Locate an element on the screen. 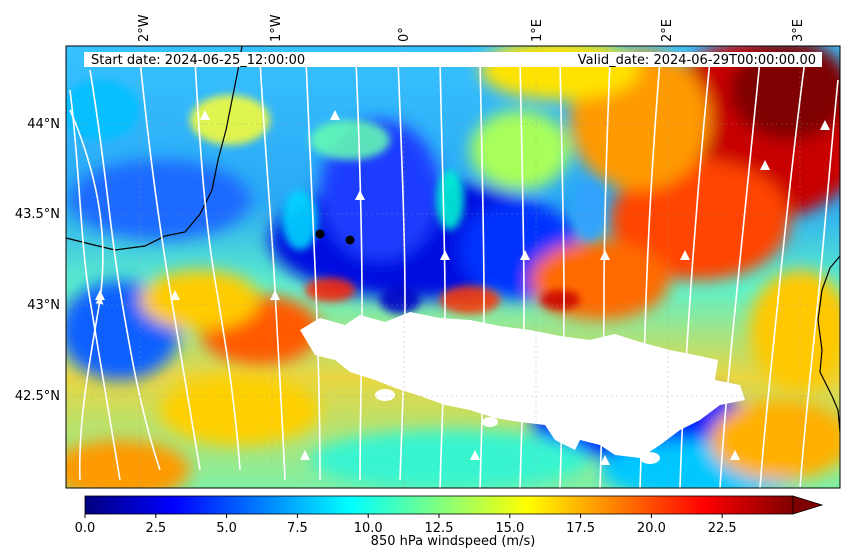  valid-date-label: Valid_date: 2024-06-29T00:00:00.00 is located at coordinates (697, 60).